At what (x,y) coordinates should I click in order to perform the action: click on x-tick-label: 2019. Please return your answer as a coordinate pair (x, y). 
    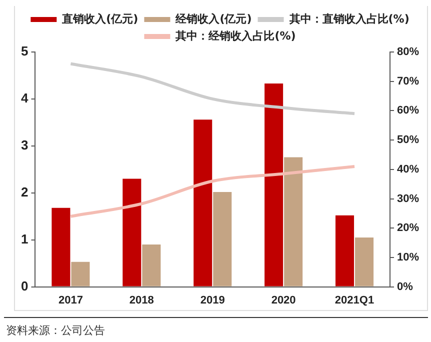
    Looking at the image, I should click on (212, 300).